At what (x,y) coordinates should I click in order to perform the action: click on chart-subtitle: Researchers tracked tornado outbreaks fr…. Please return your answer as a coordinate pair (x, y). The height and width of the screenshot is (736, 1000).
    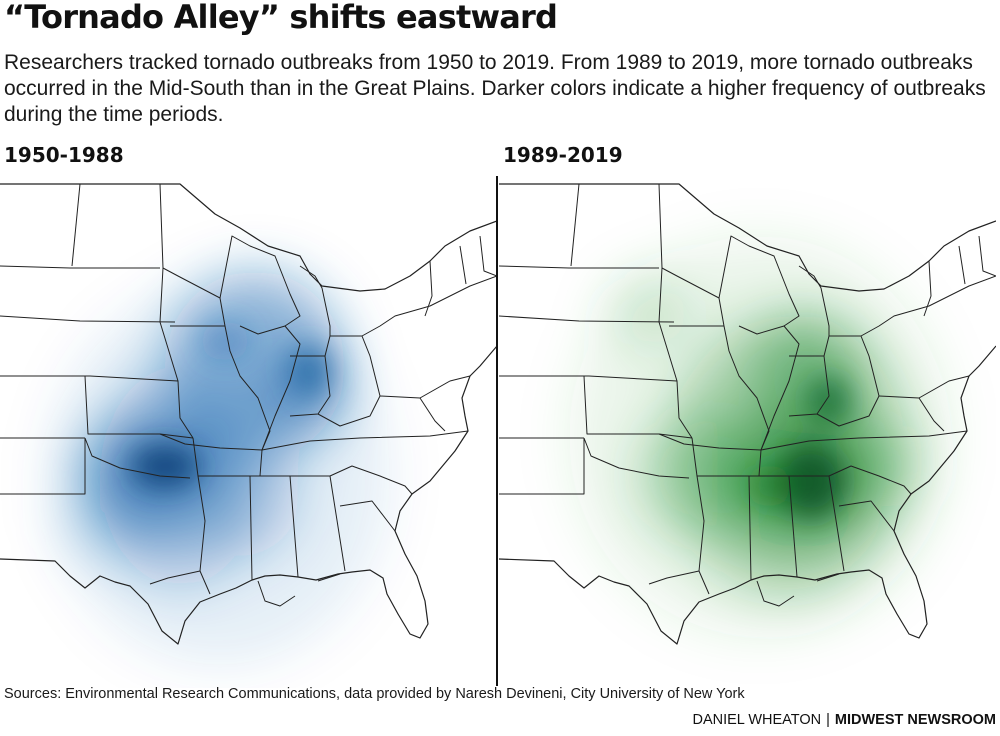
    Looking at the image, I should click on (495, 88).